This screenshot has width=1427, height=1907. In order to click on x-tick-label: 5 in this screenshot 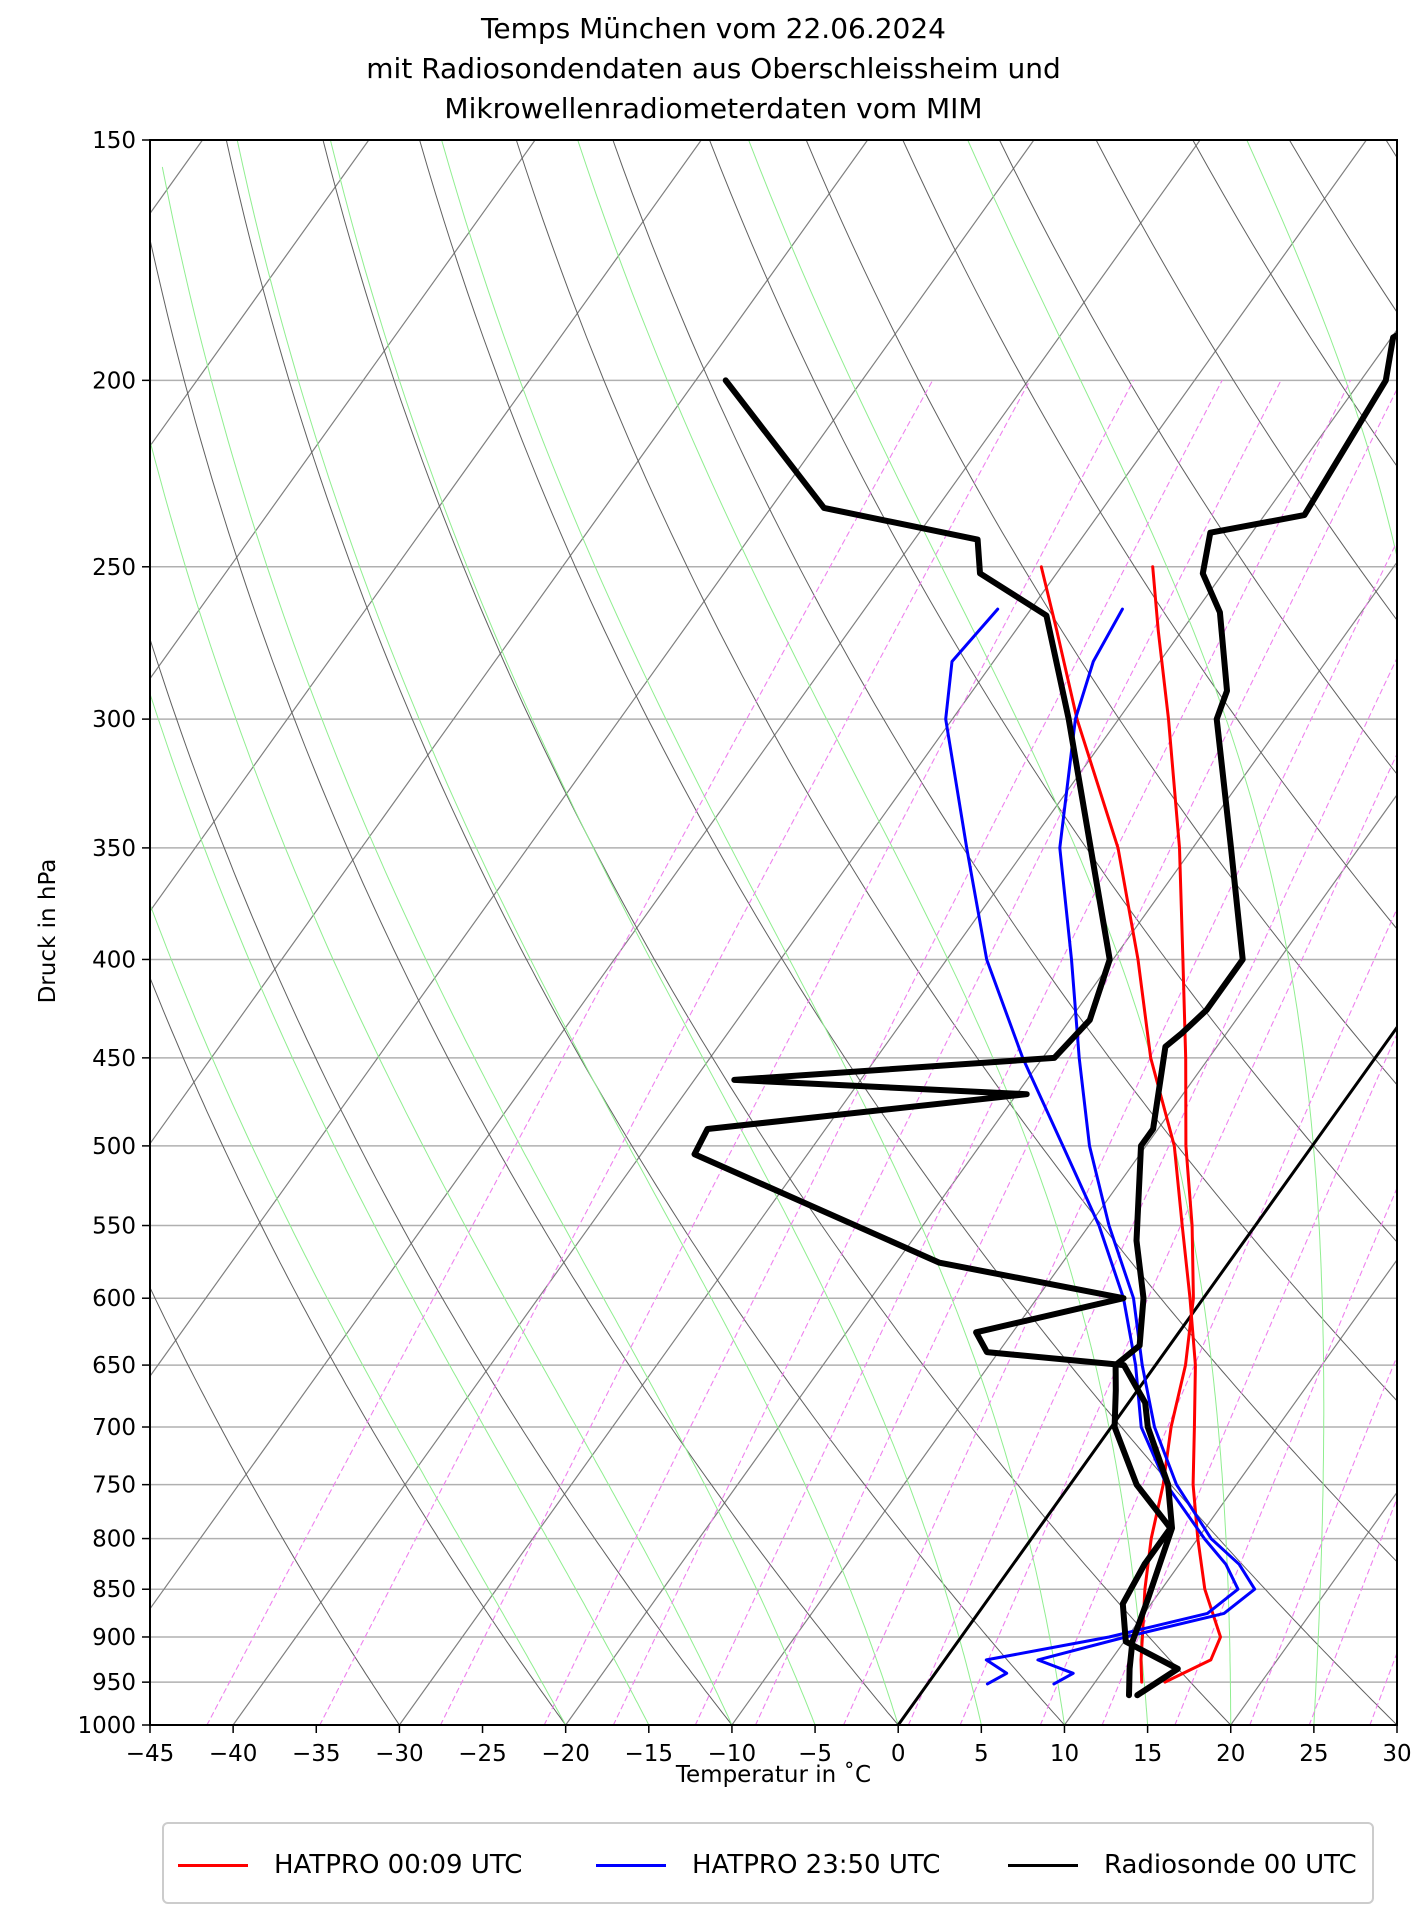, I will do `click(981, 1754)`.